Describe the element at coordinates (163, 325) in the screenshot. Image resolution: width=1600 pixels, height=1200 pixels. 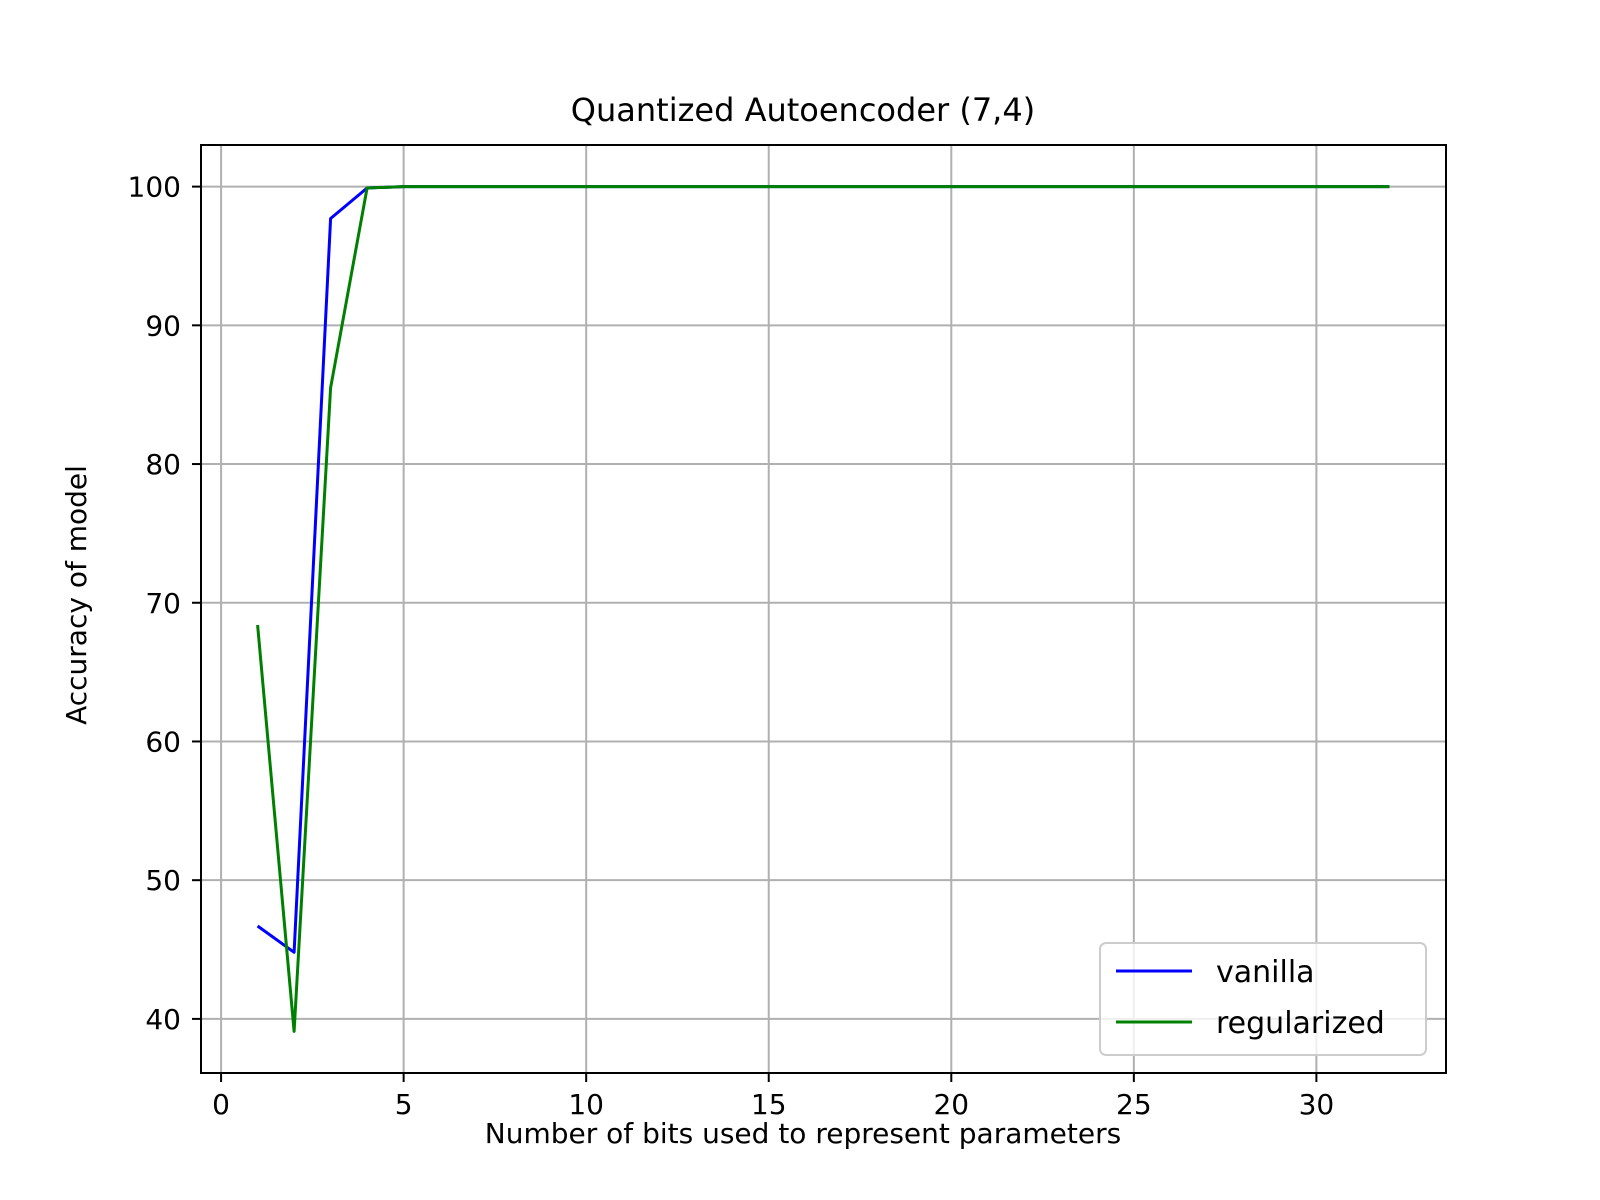
I see `y-tick-label: 90` at that location.